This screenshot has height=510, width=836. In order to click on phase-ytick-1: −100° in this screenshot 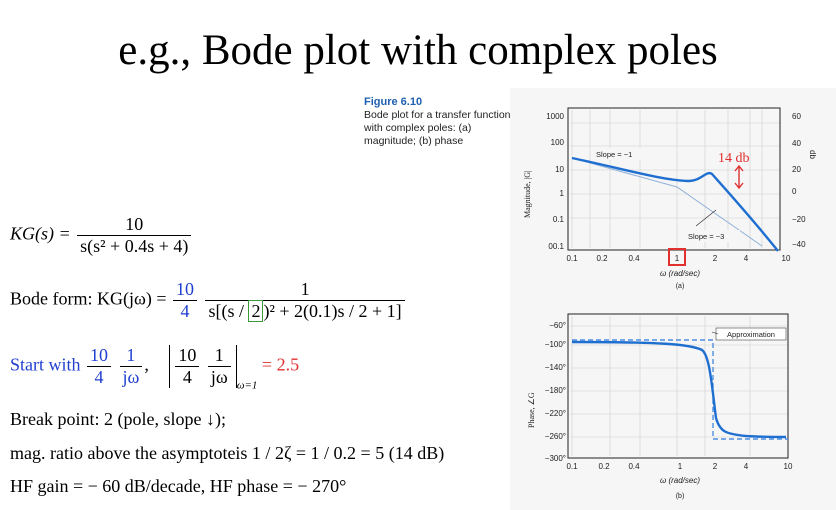, I will do `click(555, 344)`.